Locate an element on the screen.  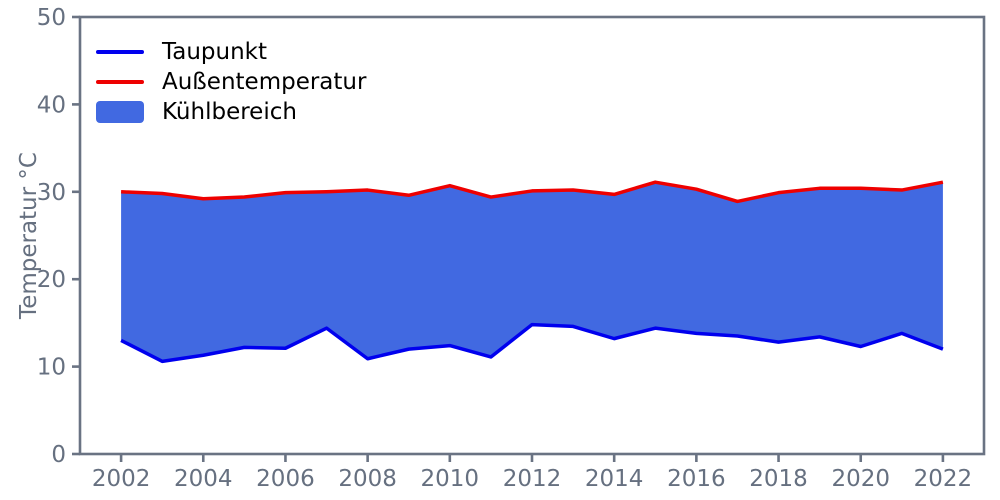
x-tick-label: 2010 is located at coordinates (450, 479).